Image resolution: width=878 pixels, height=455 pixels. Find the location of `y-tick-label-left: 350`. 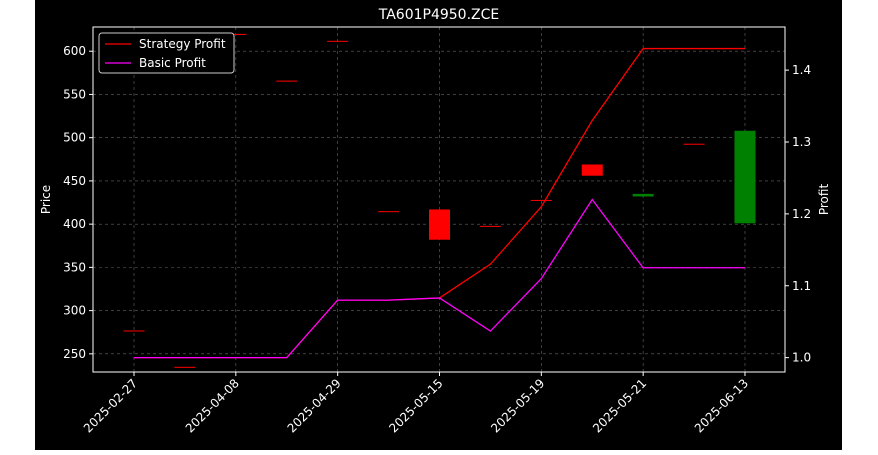

y-tick-label-left: 350 is located at coordinates (74, 267).